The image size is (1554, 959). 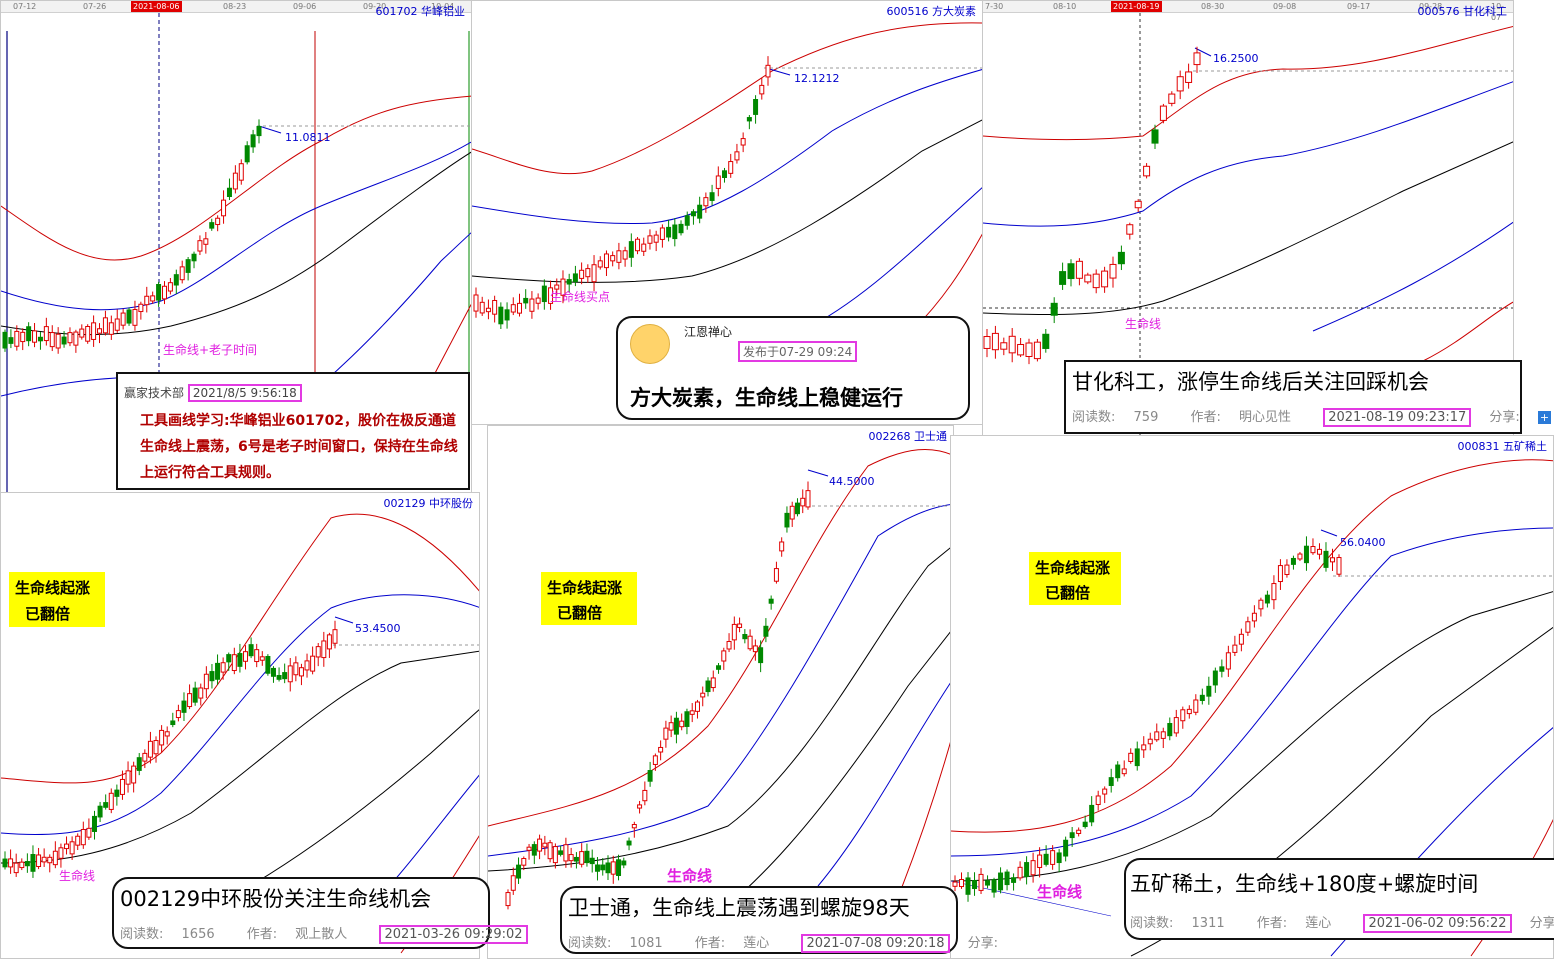 I want to click on date-tick: 07-26, so click(x=95, y=6).